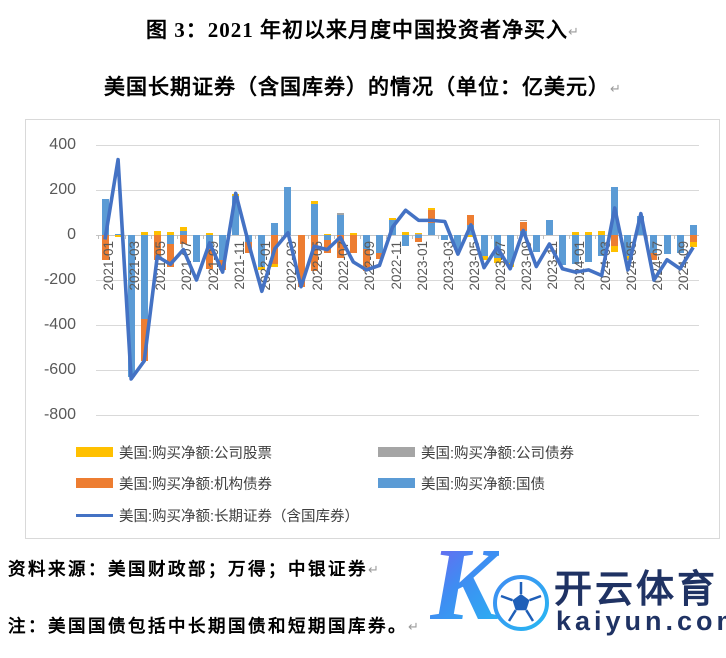  Describe the element at coordinates (59, 414) in the screenshot. I see `y-axis-label: -800` at that location.